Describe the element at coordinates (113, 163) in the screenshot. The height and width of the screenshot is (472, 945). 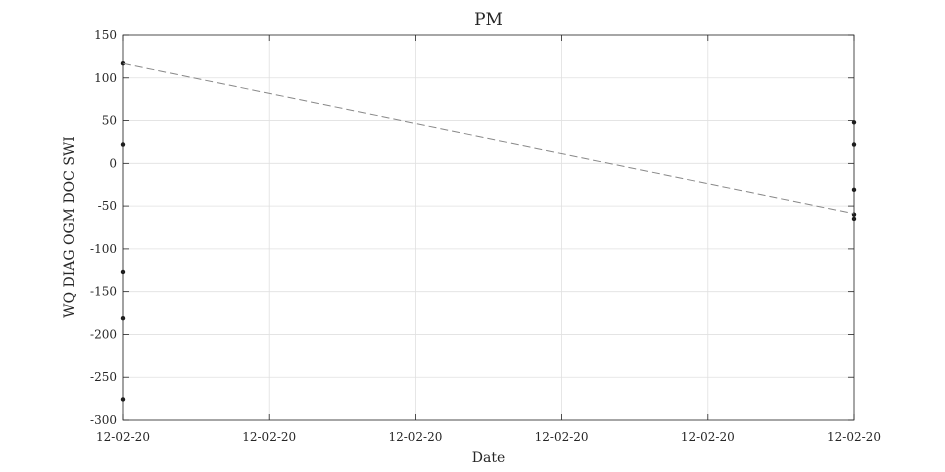
I see `y-tick-label: 0` at that location.